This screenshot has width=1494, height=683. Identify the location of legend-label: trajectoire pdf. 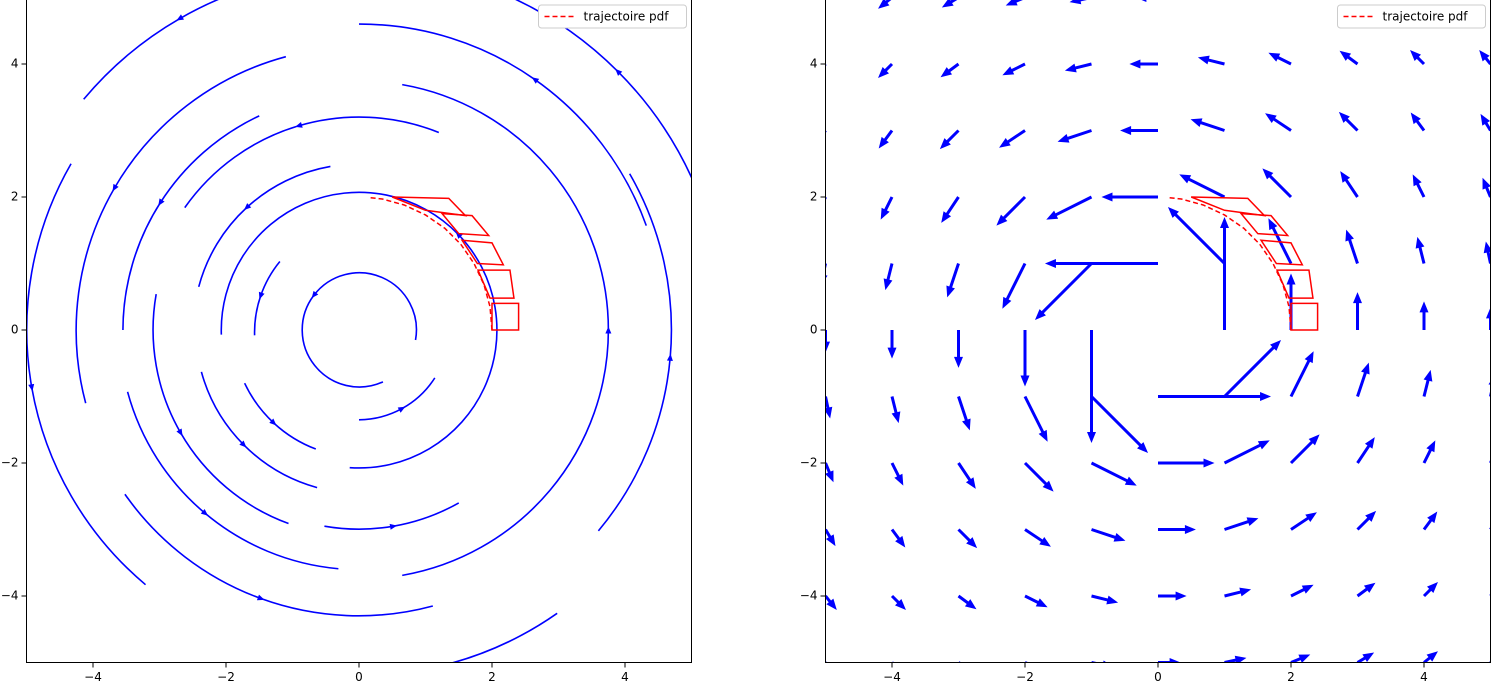
(1426, 17).